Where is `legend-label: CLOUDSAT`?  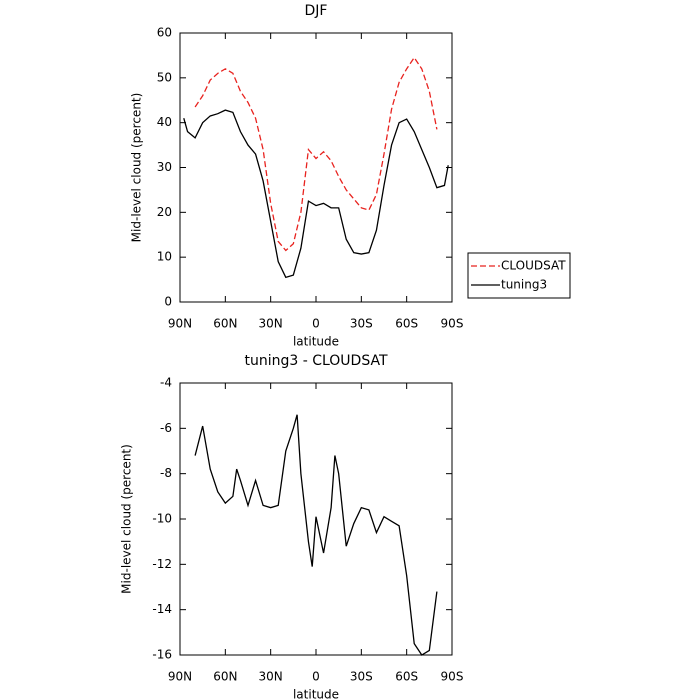
legend-label: CLOUDSAT is located at coordinates (533, 266).